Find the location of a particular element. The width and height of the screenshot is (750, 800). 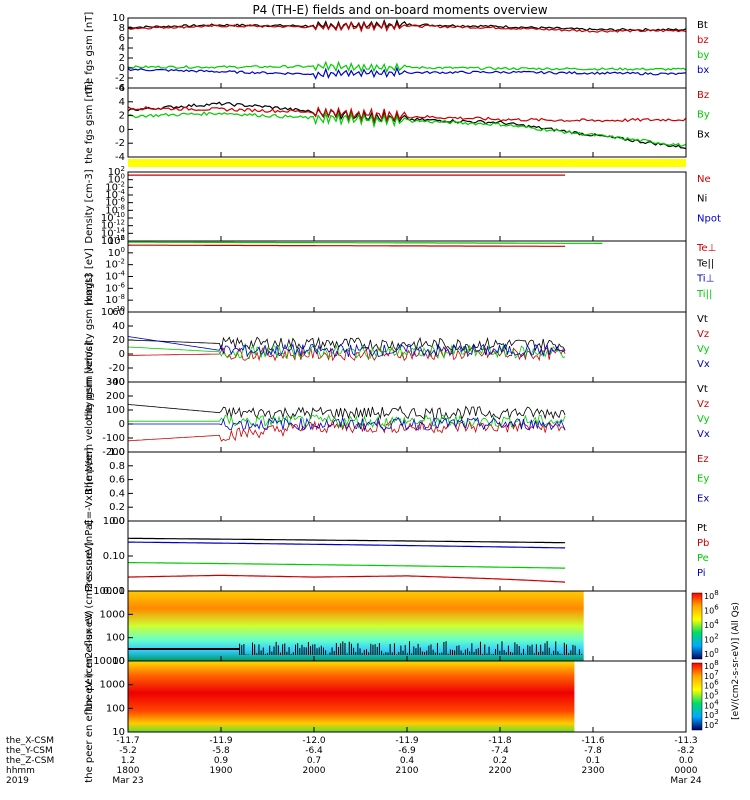

panel-fgs_gsm_dsl: 6 4 2 0 -2 -4 the fgs gsm [nT] Bz By Bx is located at coordinates (397, 122).